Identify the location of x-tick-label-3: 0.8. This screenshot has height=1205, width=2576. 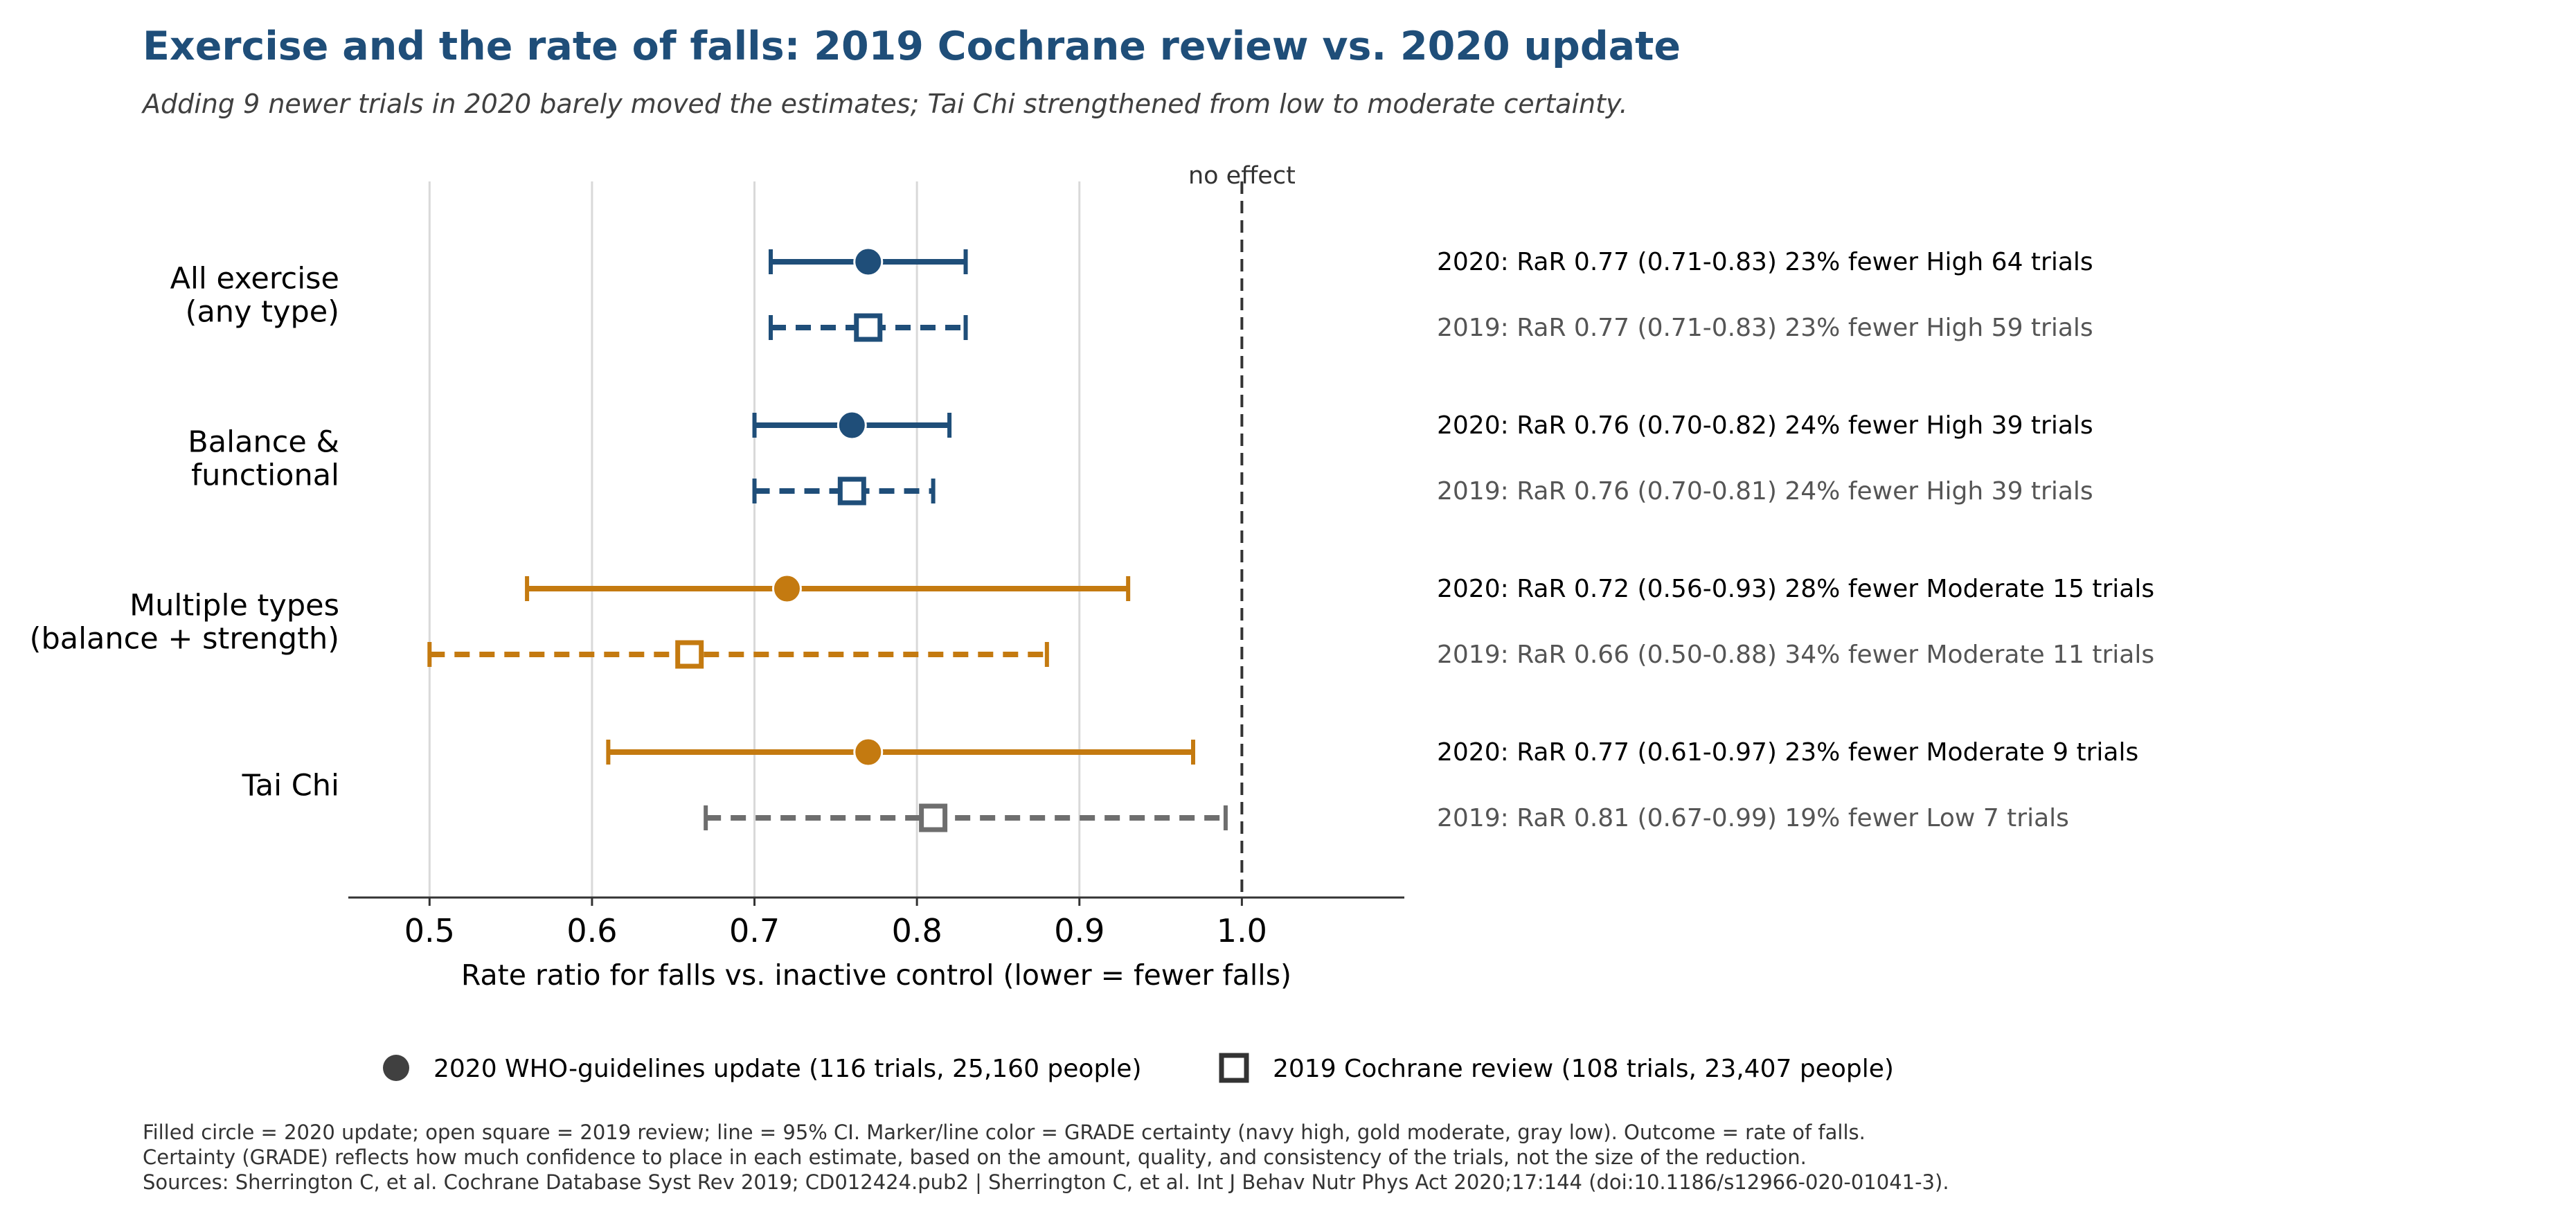
(917, 930).